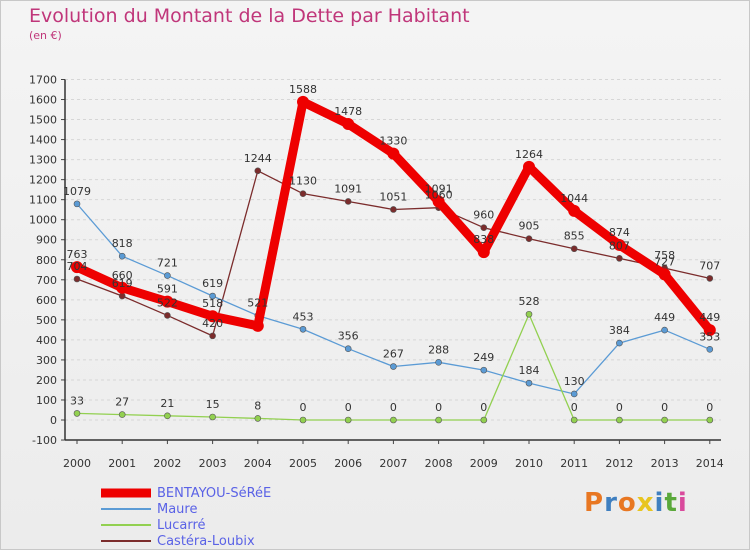  Describe the element at coordinates (43, 180) in the screenshot. I see `y-tick-label: 1200` at that location.